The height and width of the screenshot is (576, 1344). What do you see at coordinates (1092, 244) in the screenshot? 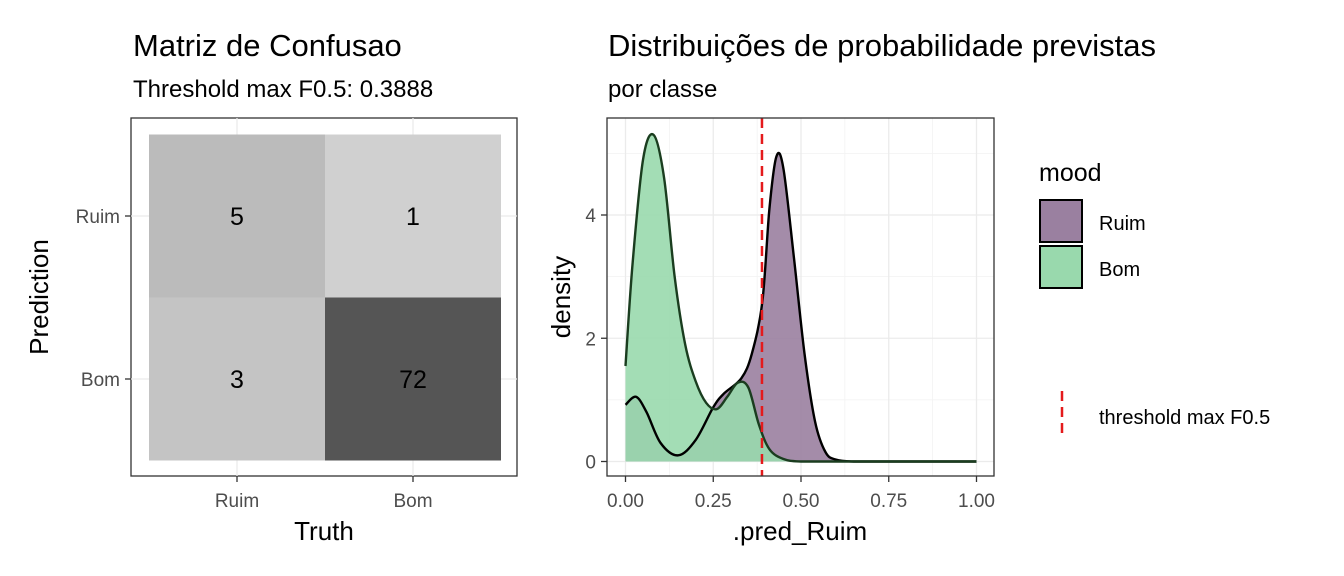
I see `legend-keys: Ruim Bom` at bounding box center [1092, 244].